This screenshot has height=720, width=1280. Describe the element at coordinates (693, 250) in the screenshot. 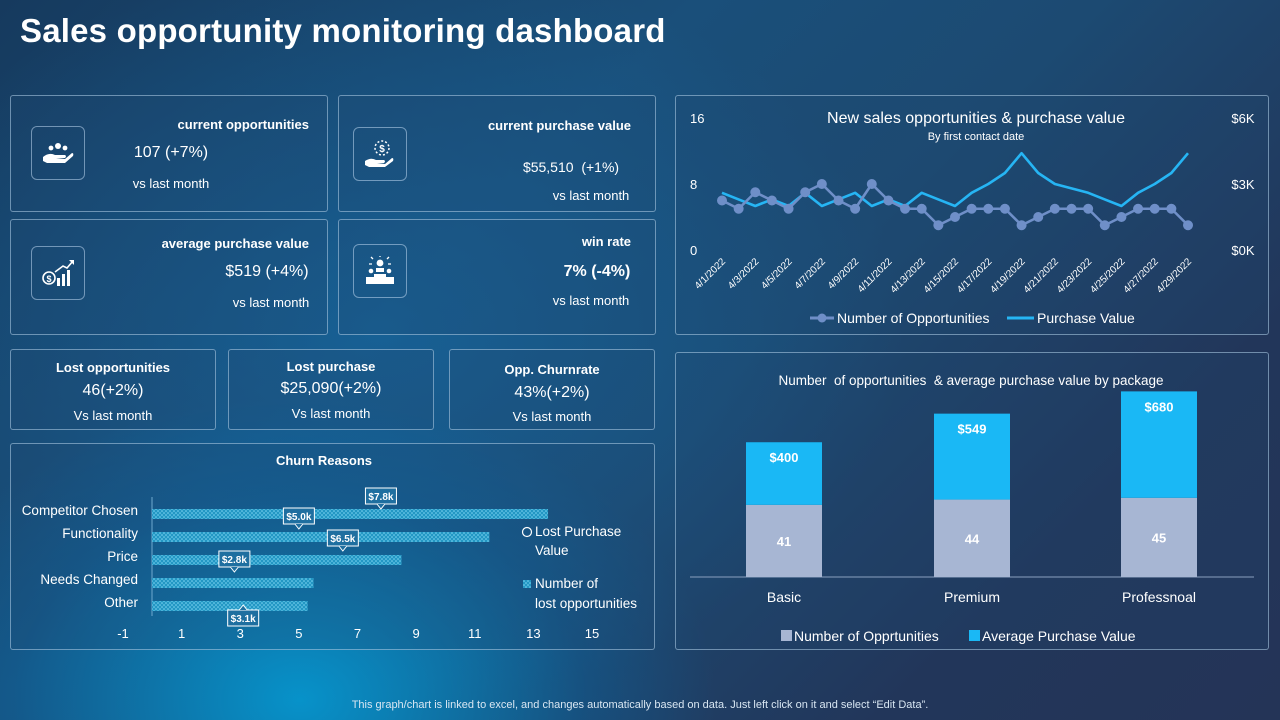

I see `left-axis-tick: 0` at that location.